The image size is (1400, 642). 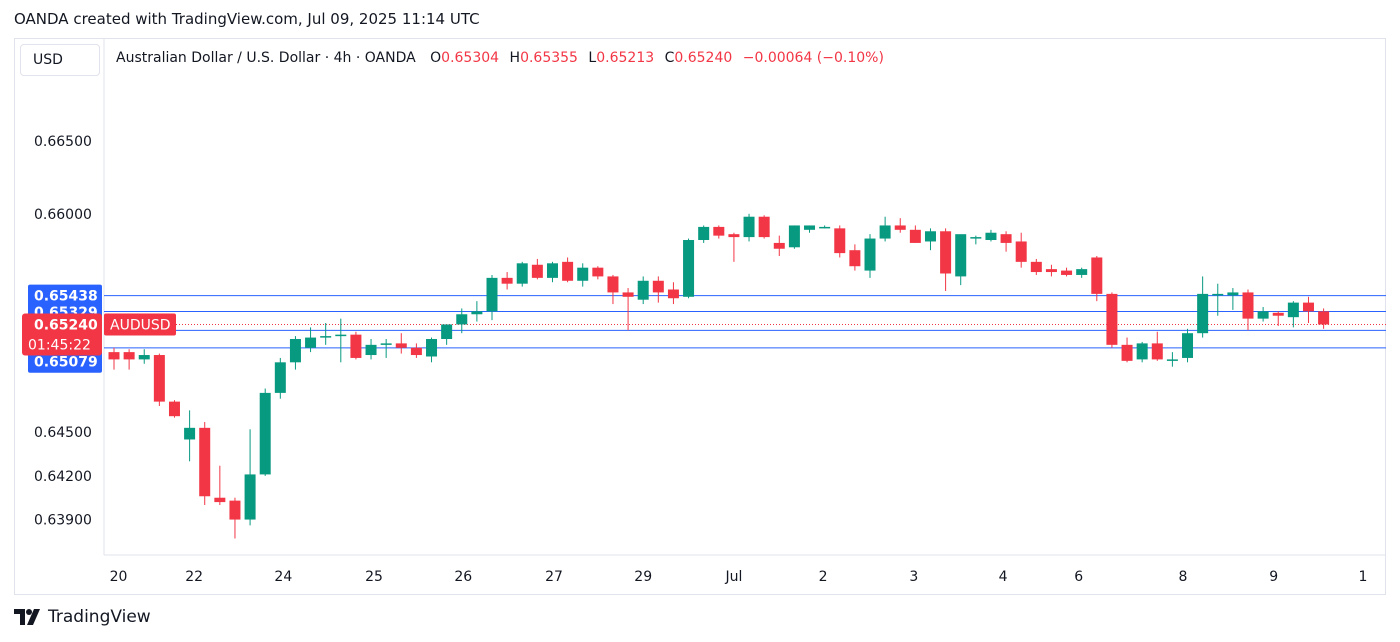 What do you see at coordinates (625, 58) in the screenshot?
I see `legend-low: 0.65213` at bounding box center [625, 58].